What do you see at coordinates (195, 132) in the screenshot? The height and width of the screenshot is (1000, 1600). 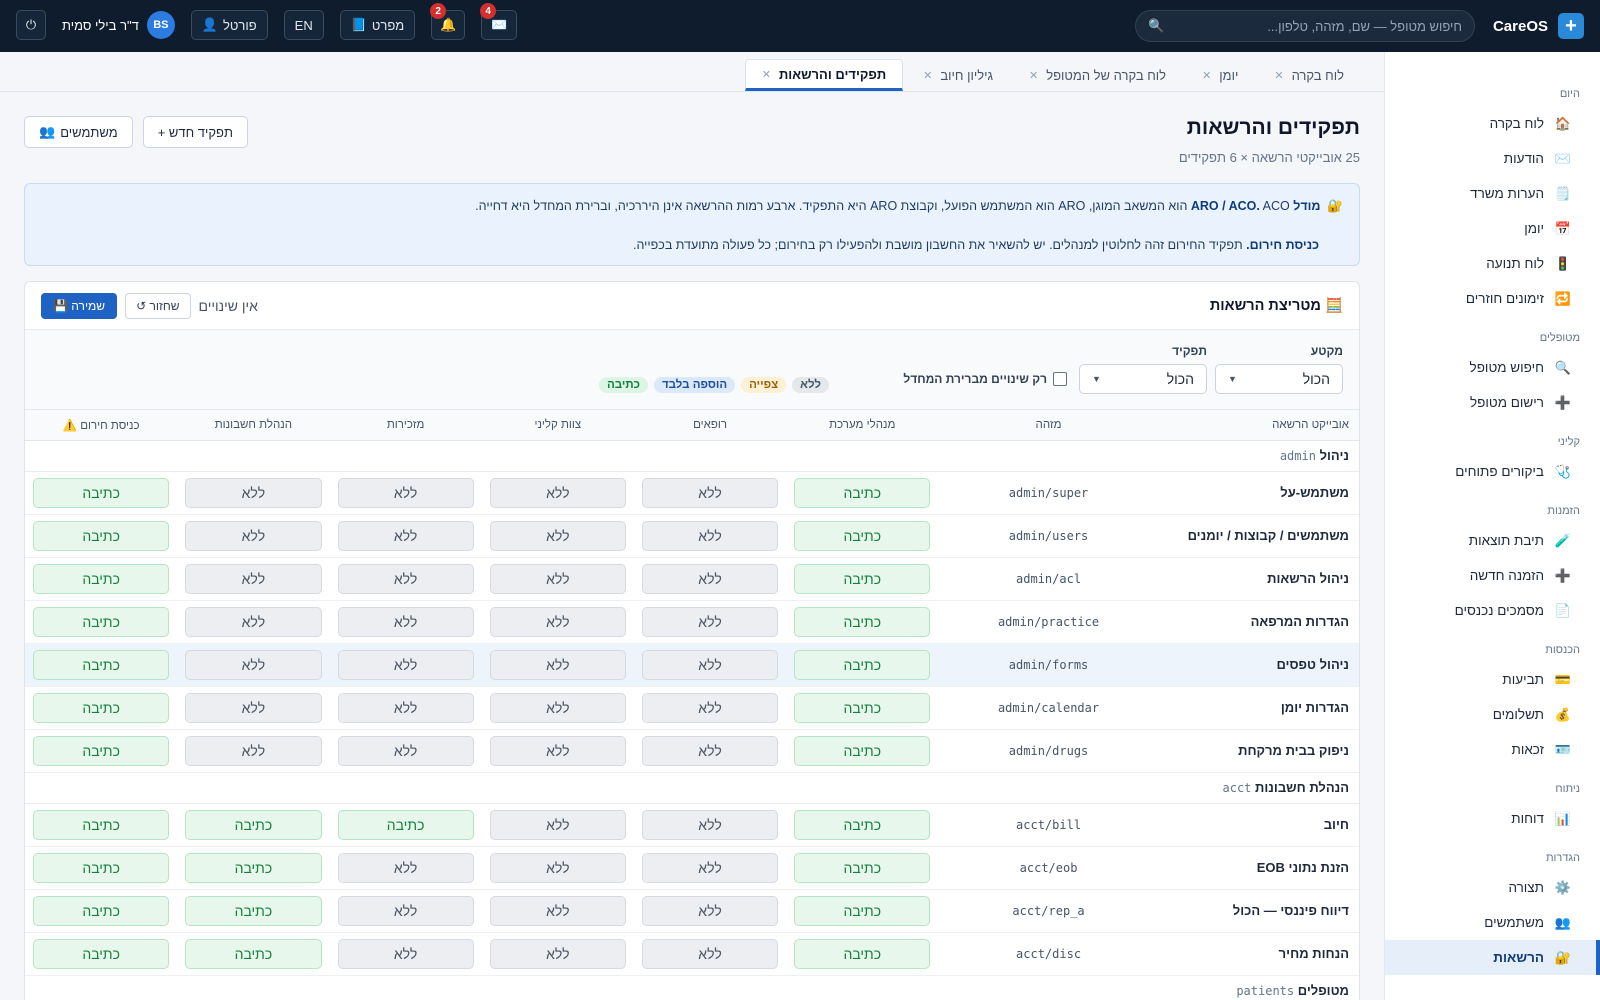 I see `new-role-button: + תפקיד חדש` at bounding box center [195, 132].